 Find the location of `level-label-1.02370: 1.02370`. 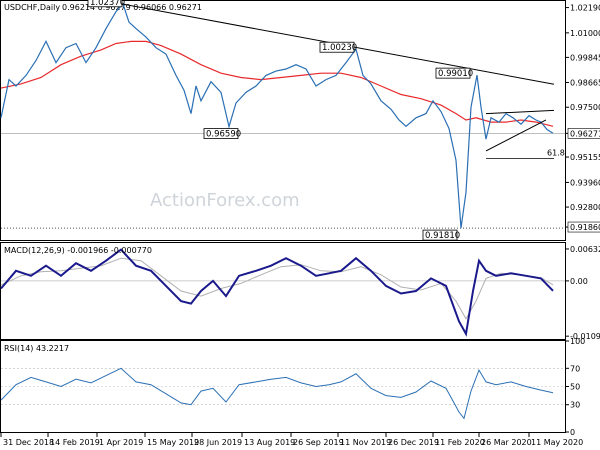

level-label-1.02370: 1.02370 is located at coordinates (107, 4).